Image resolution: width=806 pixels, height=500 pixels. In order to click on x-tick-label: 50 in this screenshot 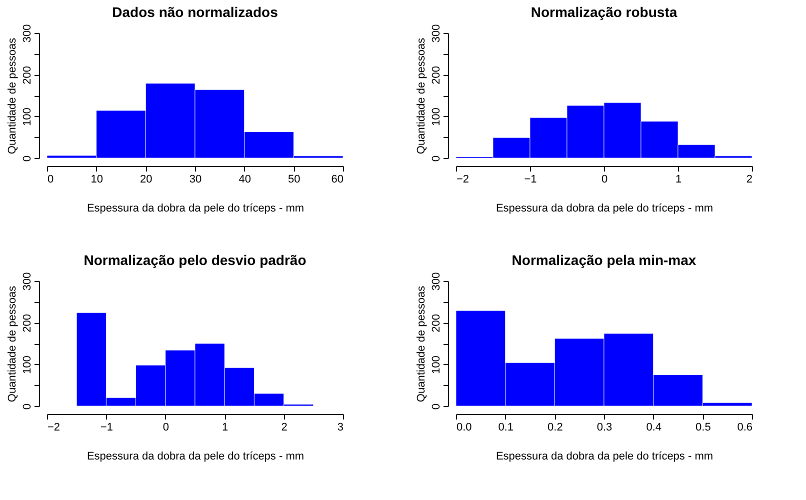, I will do `click(294, 180)`.